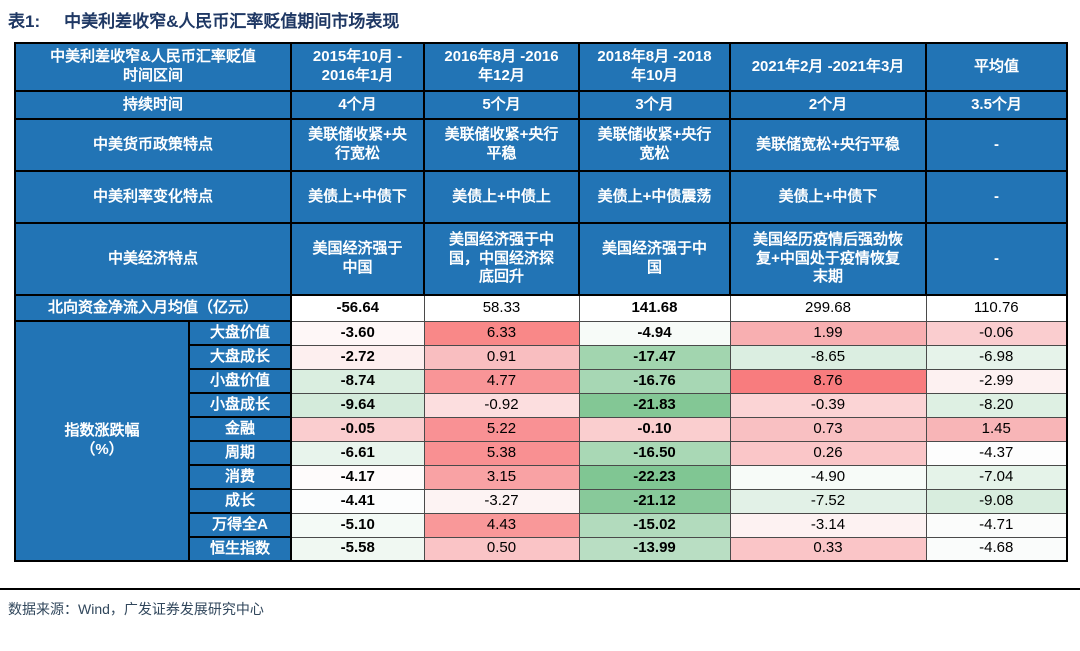 The width and height of the screenshot is (1080, 651). What do you see at coordinates (996, 308) in the screenshot?
I see `northbound-value: 110.76` at bounding box center [996, 308].